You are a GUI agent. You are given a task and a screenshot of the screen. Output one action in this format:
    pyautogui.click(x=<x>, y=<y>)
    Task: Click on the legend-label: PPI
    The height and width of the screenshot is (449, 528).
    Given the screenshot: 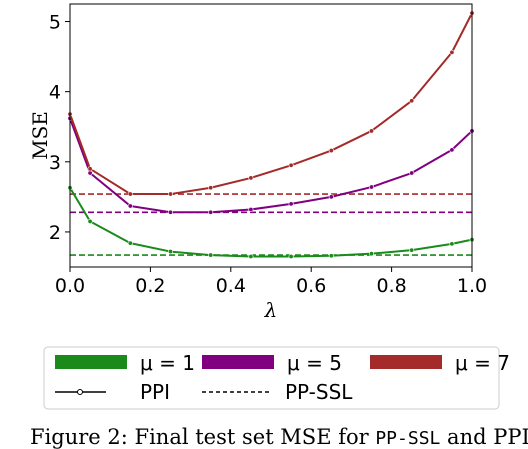 What is the action you would take?
    pyautogui.click(x=155, y=392)
    